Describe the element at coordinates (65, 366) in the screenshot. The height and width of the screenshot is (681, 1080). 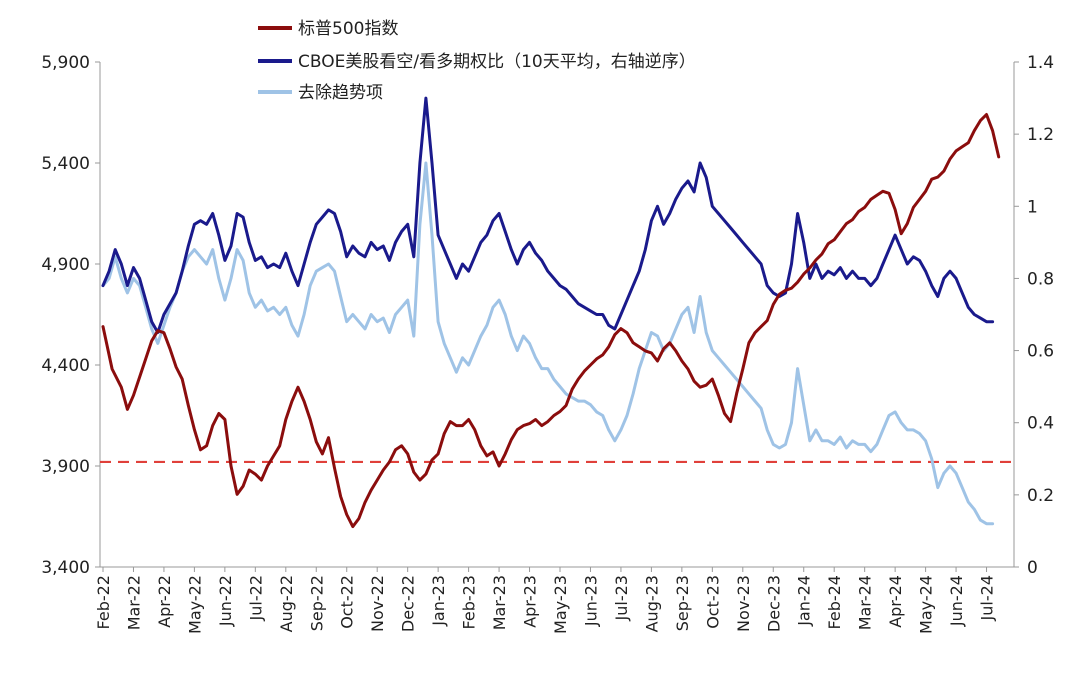
I see `left-tick-label: 4,400` at that location.